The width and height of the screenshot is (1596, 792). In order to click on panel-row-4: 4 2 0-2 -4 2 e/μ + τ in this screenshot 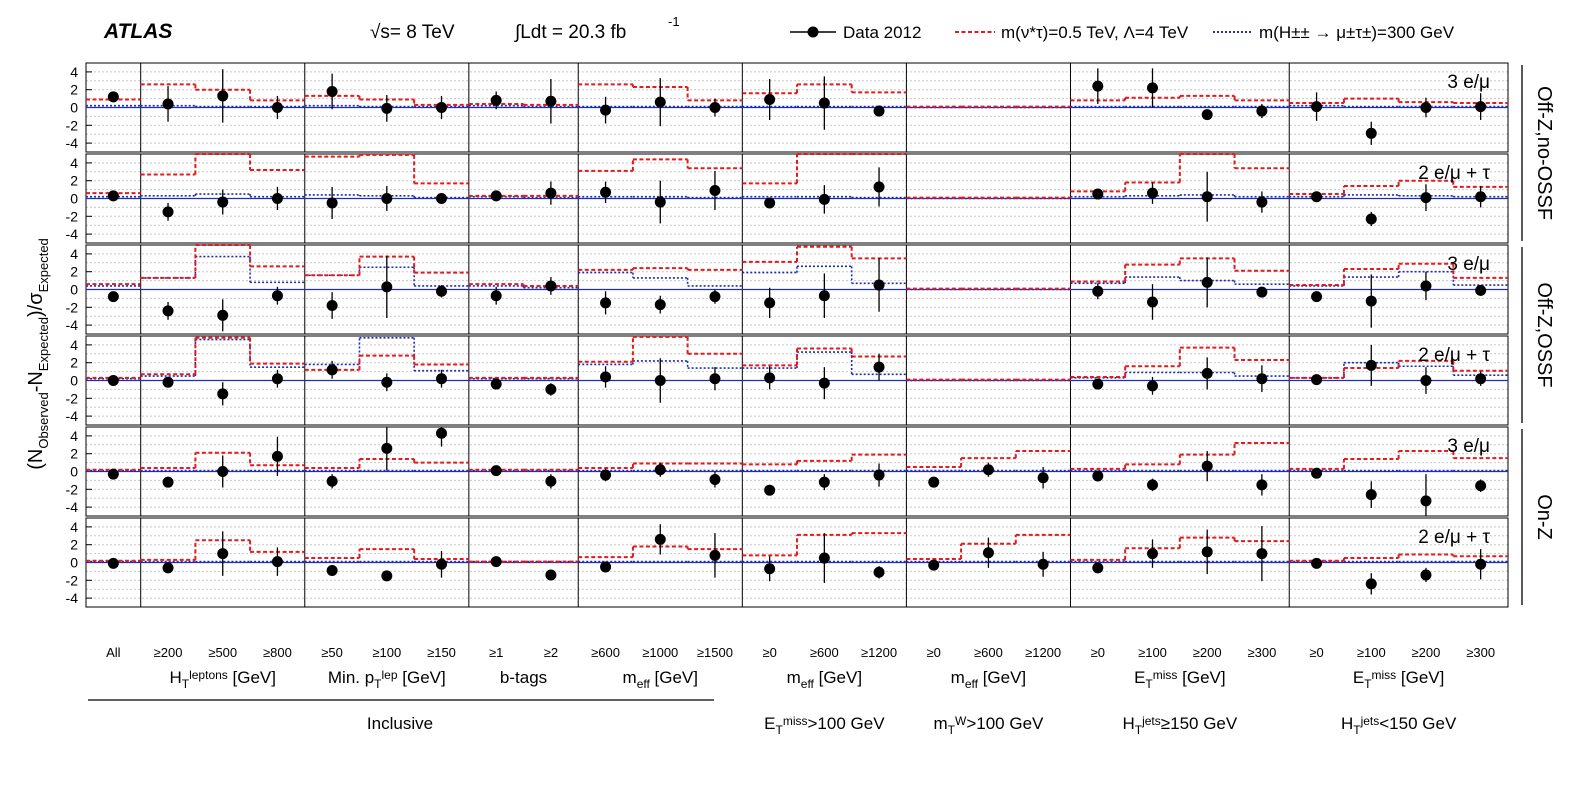, I will do `click(787, 380)`.